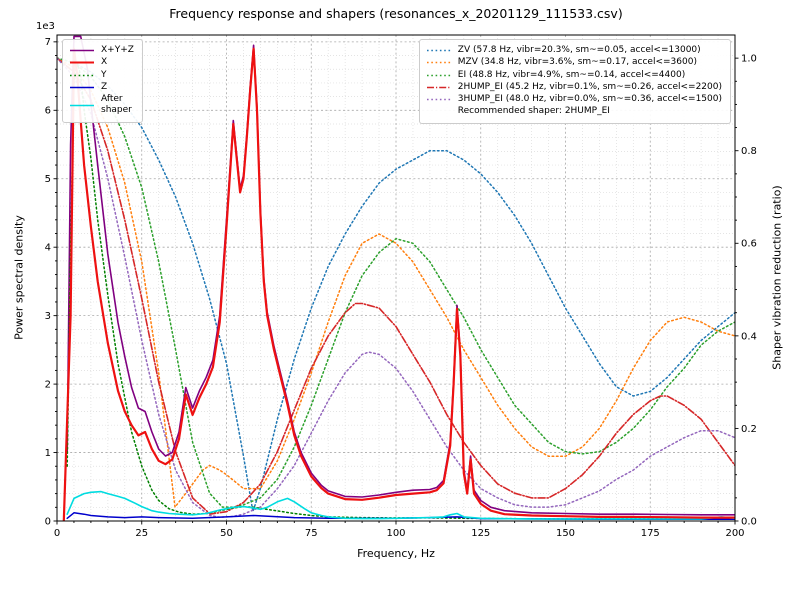  I want to click on svg-text: 175, so click(650, 533).